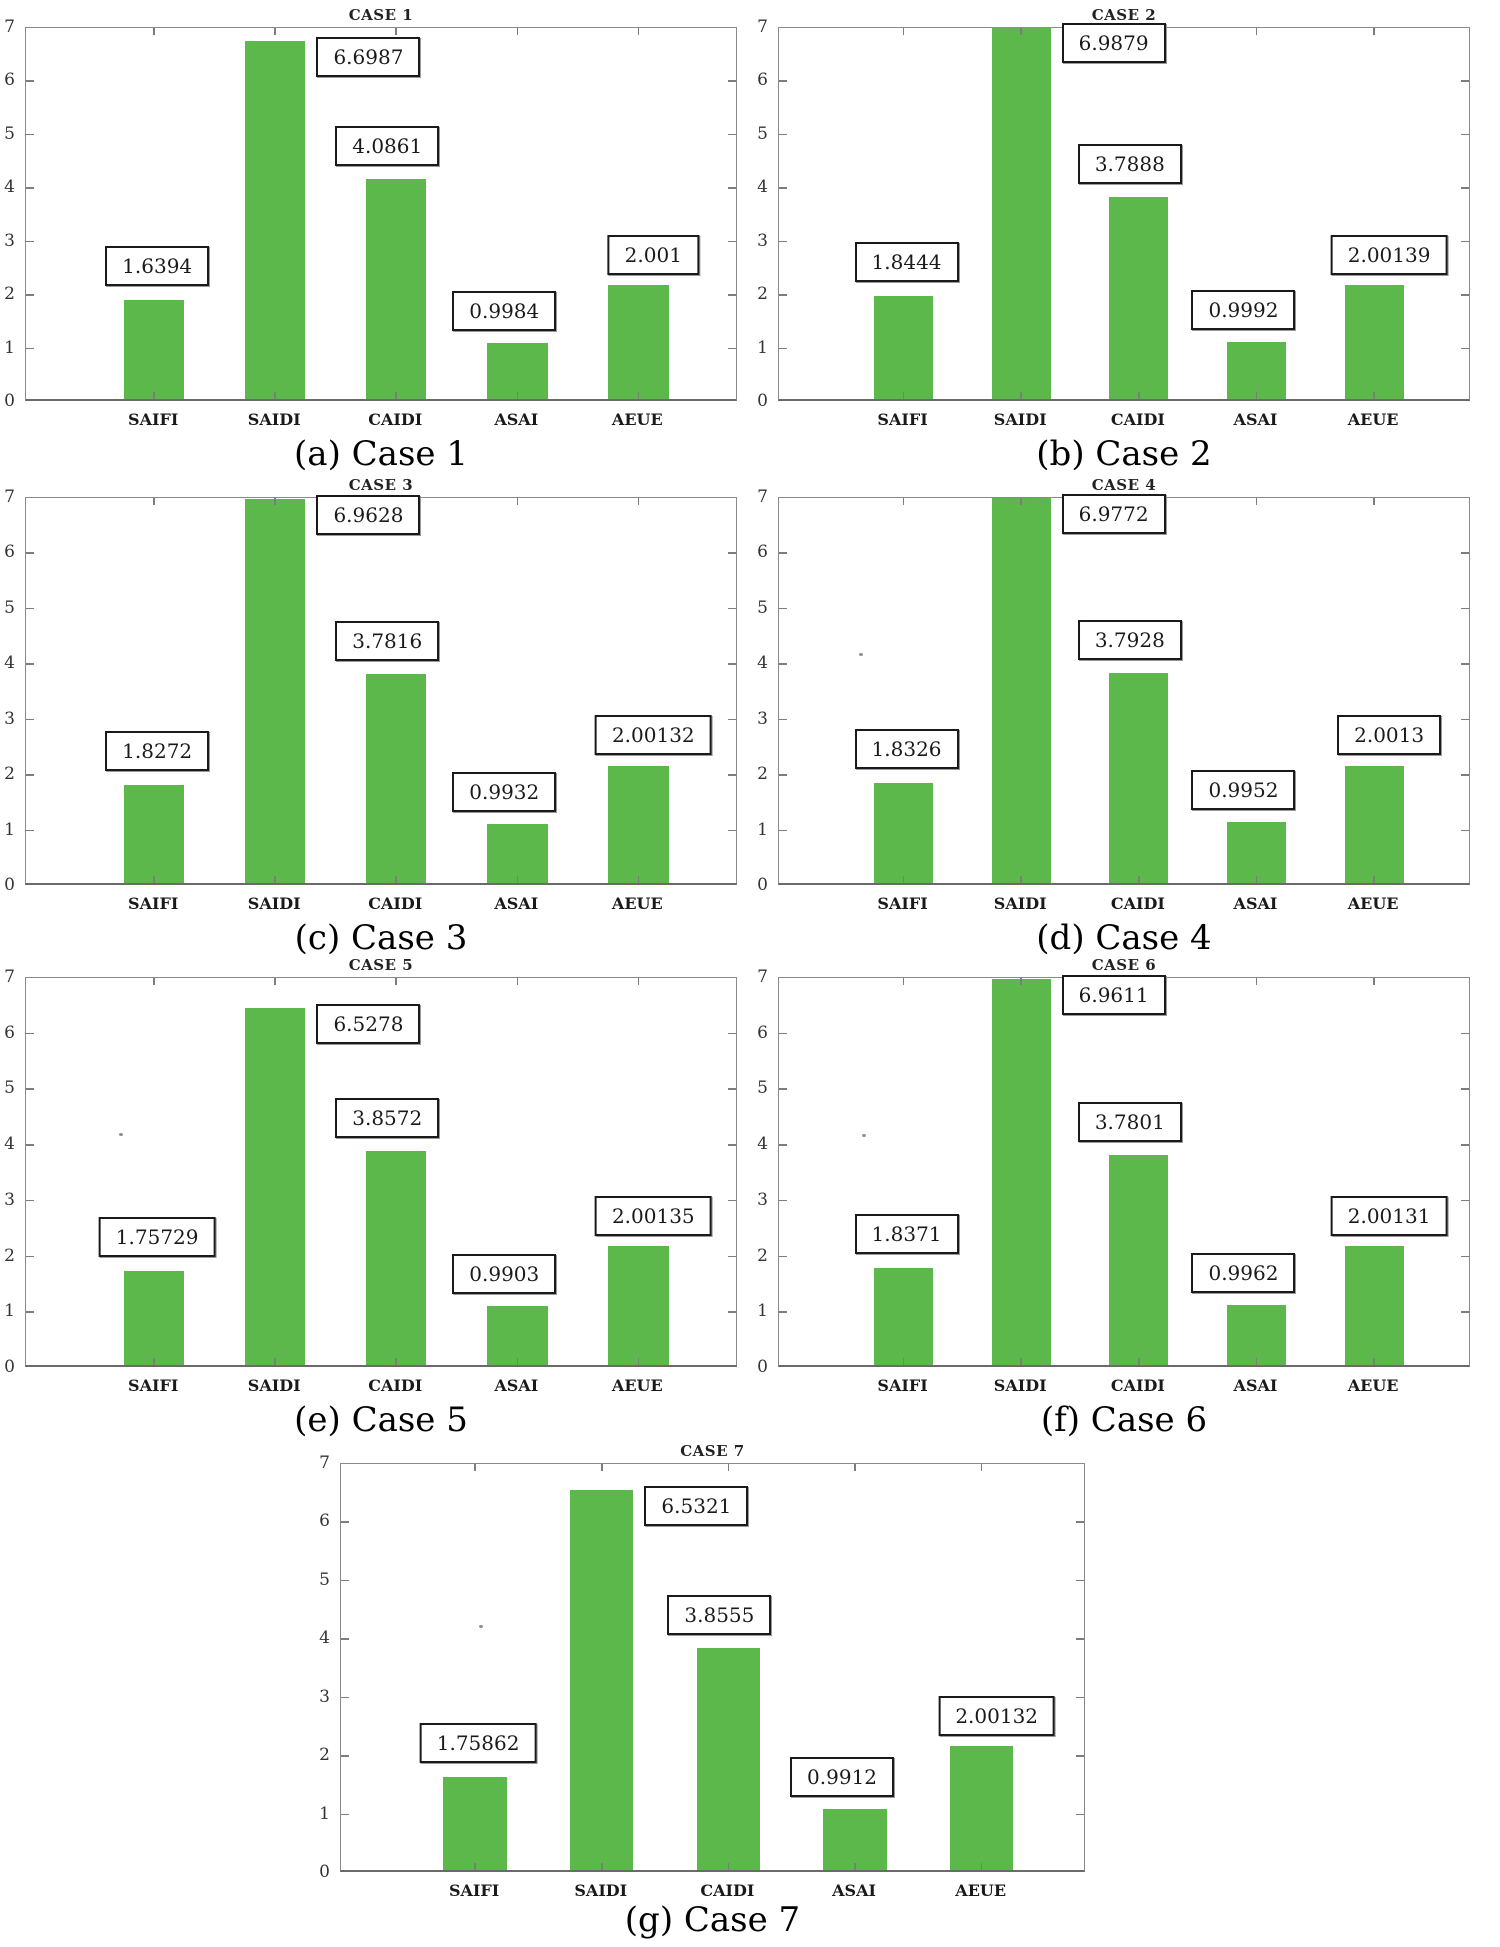 Image resolution: width=1500 pixels, height=1947 pixels. I want to click on value-label-box-saifi: 1.75862, so click(478, 1742).